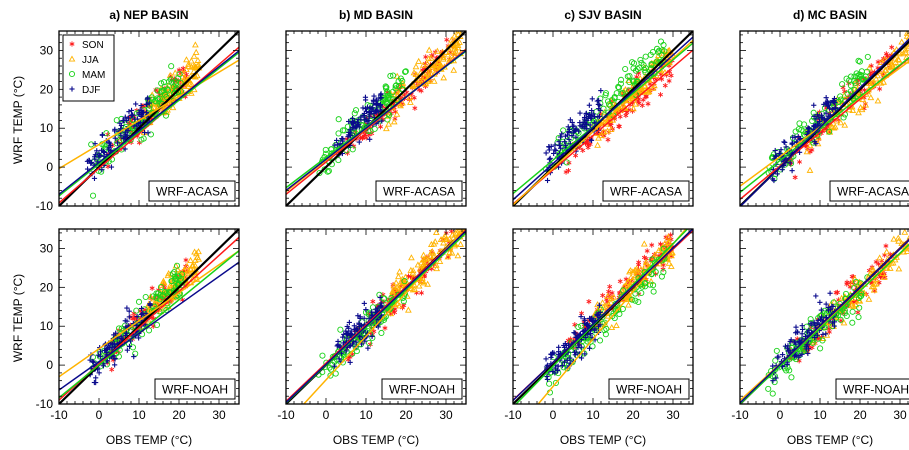 This screenshot has height=450, width=909. Describe the element at coordinates (830, 15) in the screenshot. I see `panel-title-mc: d) MC BASIN` at that location.